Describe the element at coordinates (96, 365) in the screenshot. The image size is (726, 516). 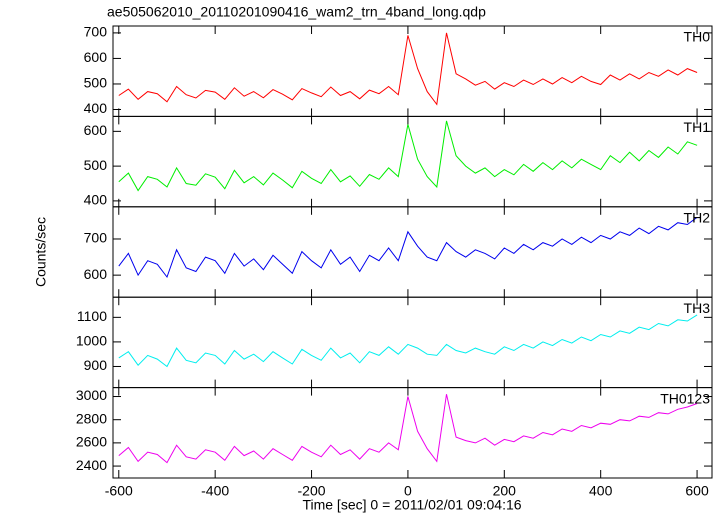
I see `y-tick-label: 900` at that location.